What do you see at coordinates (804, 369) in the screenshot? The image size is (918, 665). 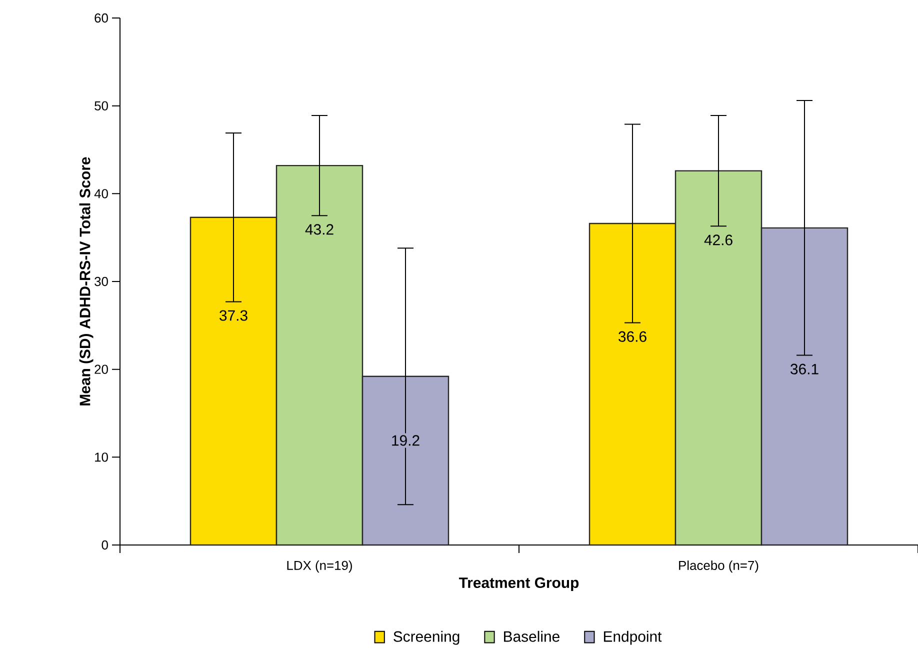 I see `data-label: 36.1` at bounding box center [804, 369].